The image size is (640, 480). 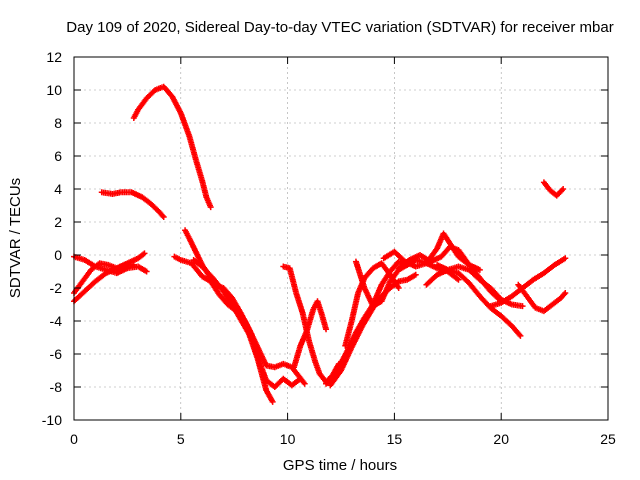 What do you see at coordinates (58, 123) in the screenshot?
I see `y-tick-label: 8` at bounding box center [58, 123].